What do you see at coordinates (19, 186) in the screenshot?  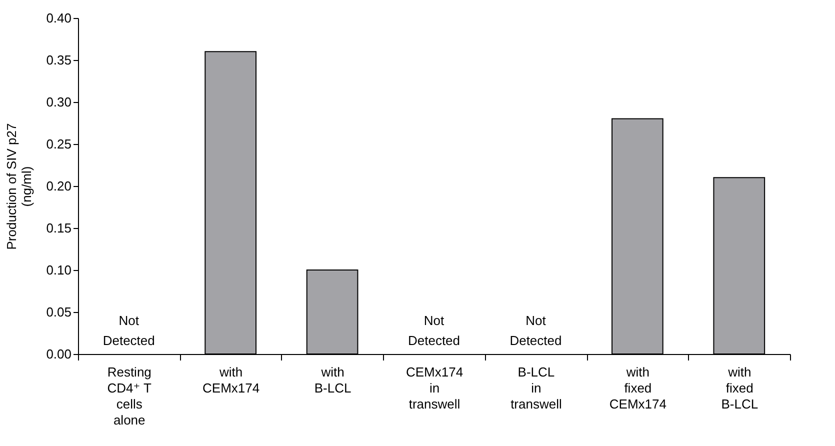 I see `y-axis-title: Production of SIV p27 (ng/ml)` at bounding box center [19, 186].